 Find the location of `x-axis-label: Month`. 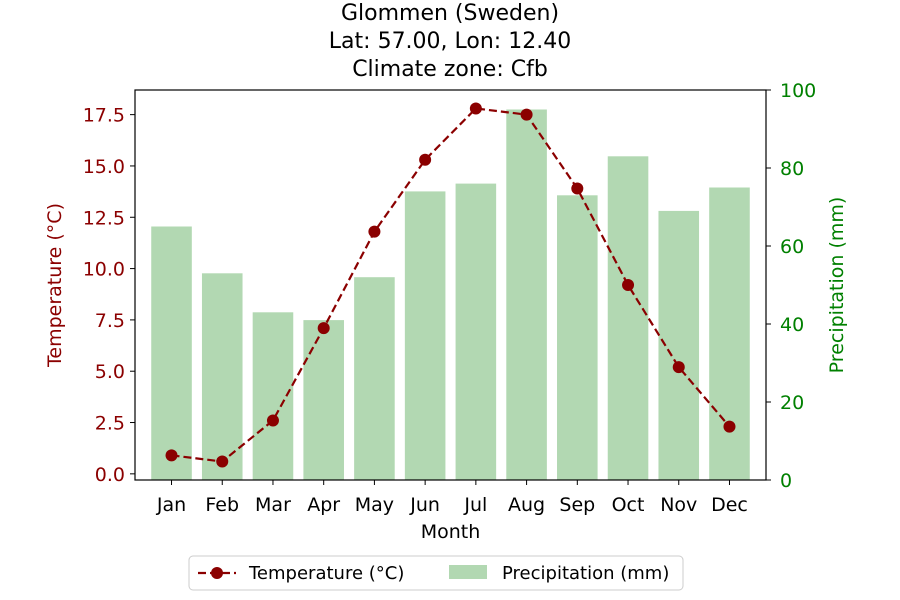

x-axis-label: Month is located at coordinates (451, 532).